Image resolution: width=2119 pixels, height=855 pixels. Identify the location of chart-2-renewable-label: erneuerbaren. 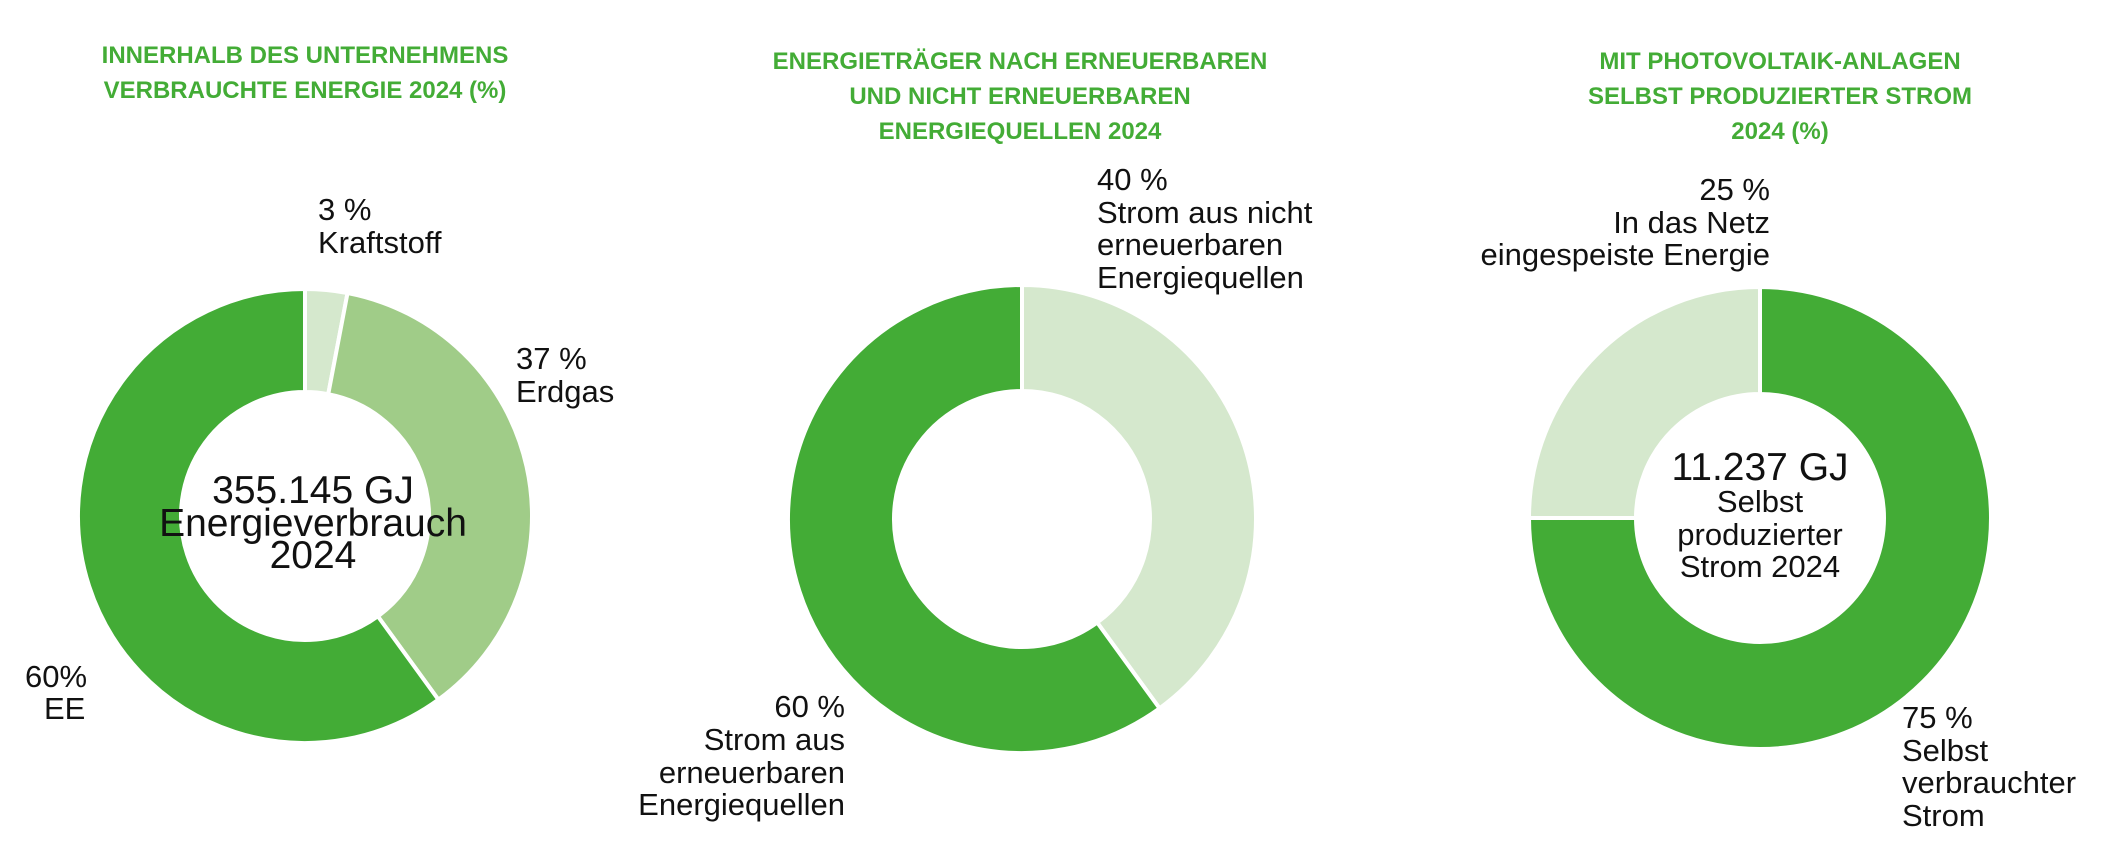
(752, 772).